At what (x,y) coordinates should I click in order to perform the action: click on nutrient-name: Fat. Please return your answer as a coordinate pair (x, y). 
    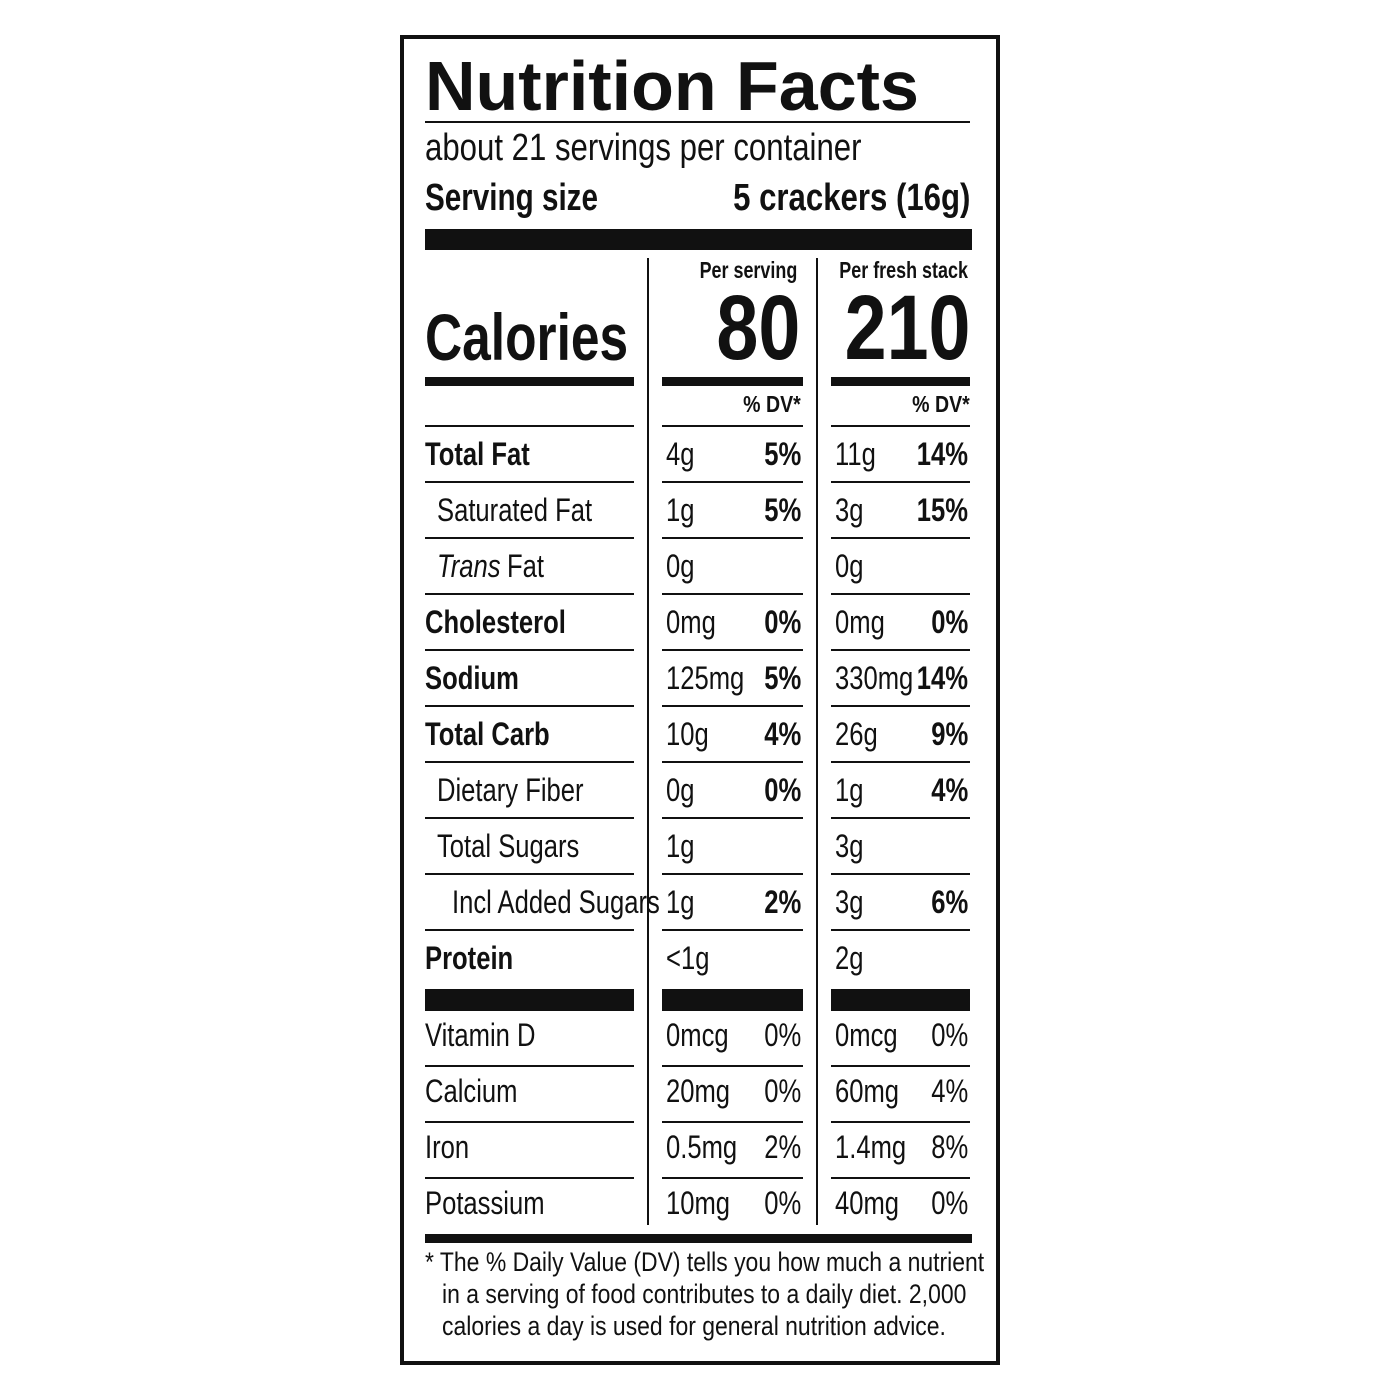
    Looking at the image, I should click on (525, 566).